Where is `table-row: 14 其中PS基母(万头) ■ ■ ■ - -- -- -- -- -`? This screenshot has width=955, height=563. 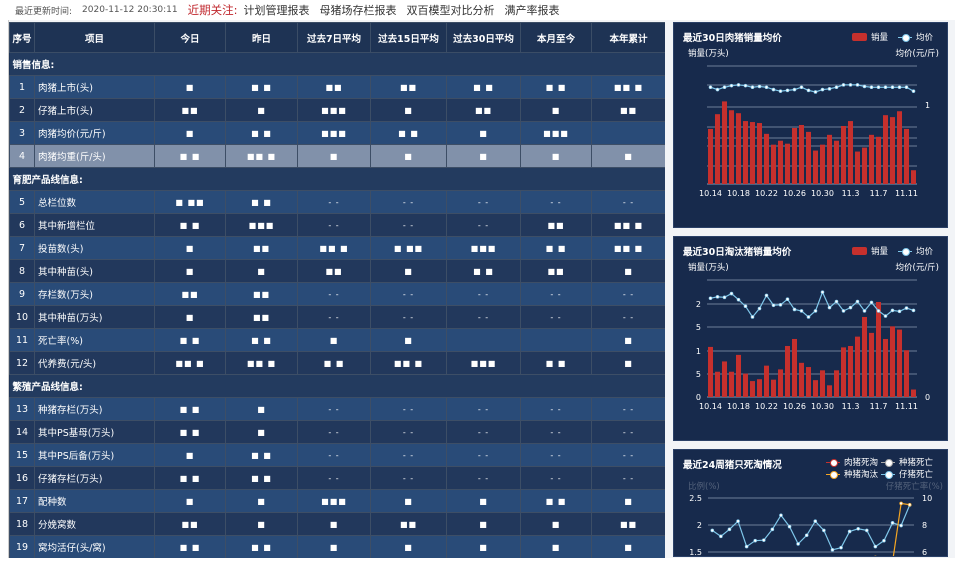
table-row: 14 其中PS基母(万头) ■ ■ ■ - -- -- -- -- - is located at coordinates (337, 432).